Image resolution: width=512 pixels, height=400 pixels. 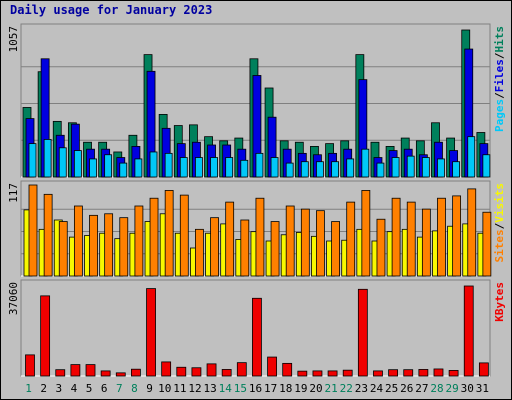 I want to click on legend-entry: Sites, so click(x=499, y=245).